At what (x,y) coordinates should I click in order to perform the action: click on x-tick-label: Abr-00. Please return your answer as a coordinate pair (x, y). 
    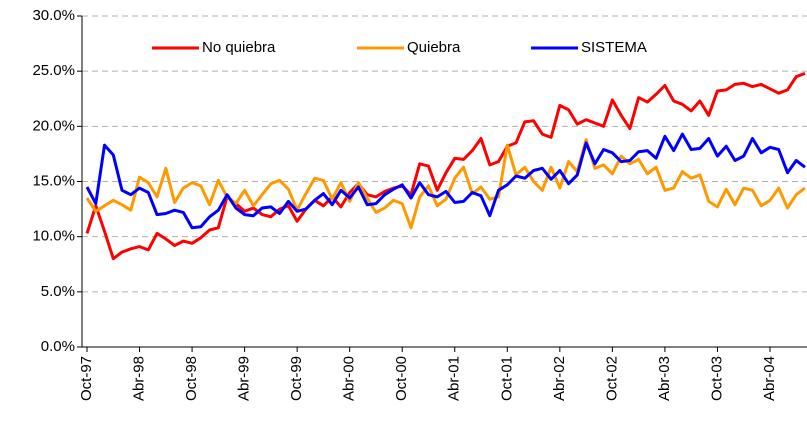
    Looking at the image, I should click on (349, 378).